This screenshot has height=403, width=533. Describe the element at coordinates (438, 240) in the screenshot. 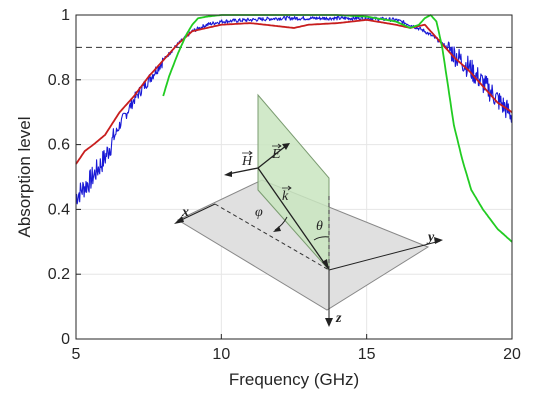

I see `inset-y-arrowhead` at that location.